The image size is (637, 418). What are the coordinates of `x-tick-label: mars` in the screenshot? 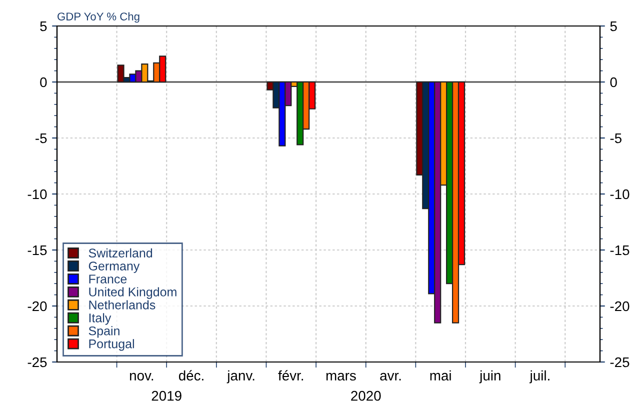 It's located at (341, 376).